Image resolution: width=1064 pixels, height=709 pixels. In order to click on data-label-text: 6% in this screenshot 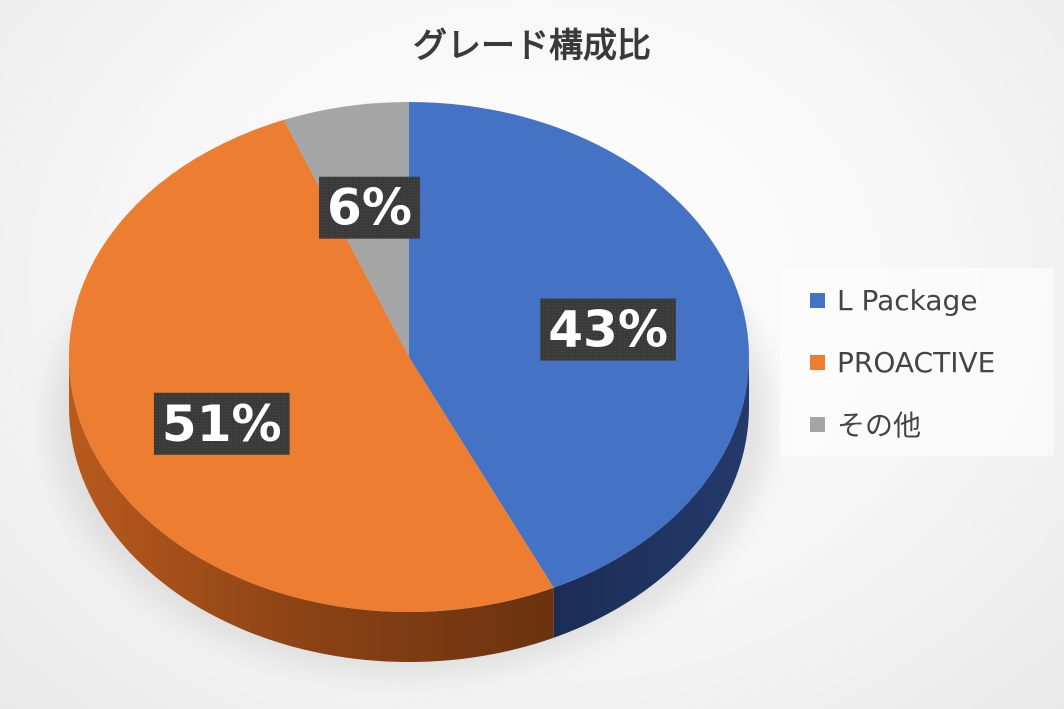, I will do `click(369, 208)`.